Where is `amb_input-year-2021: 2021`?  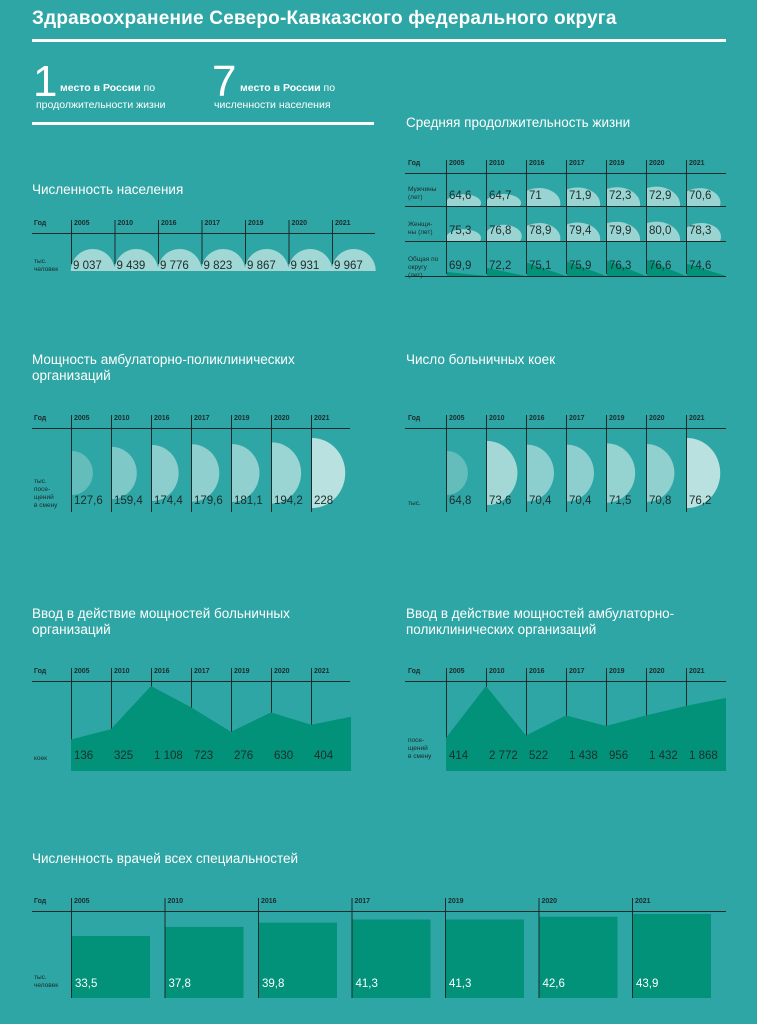
amb_input-year-2021: 2021 is located at coordinates (697, 671).